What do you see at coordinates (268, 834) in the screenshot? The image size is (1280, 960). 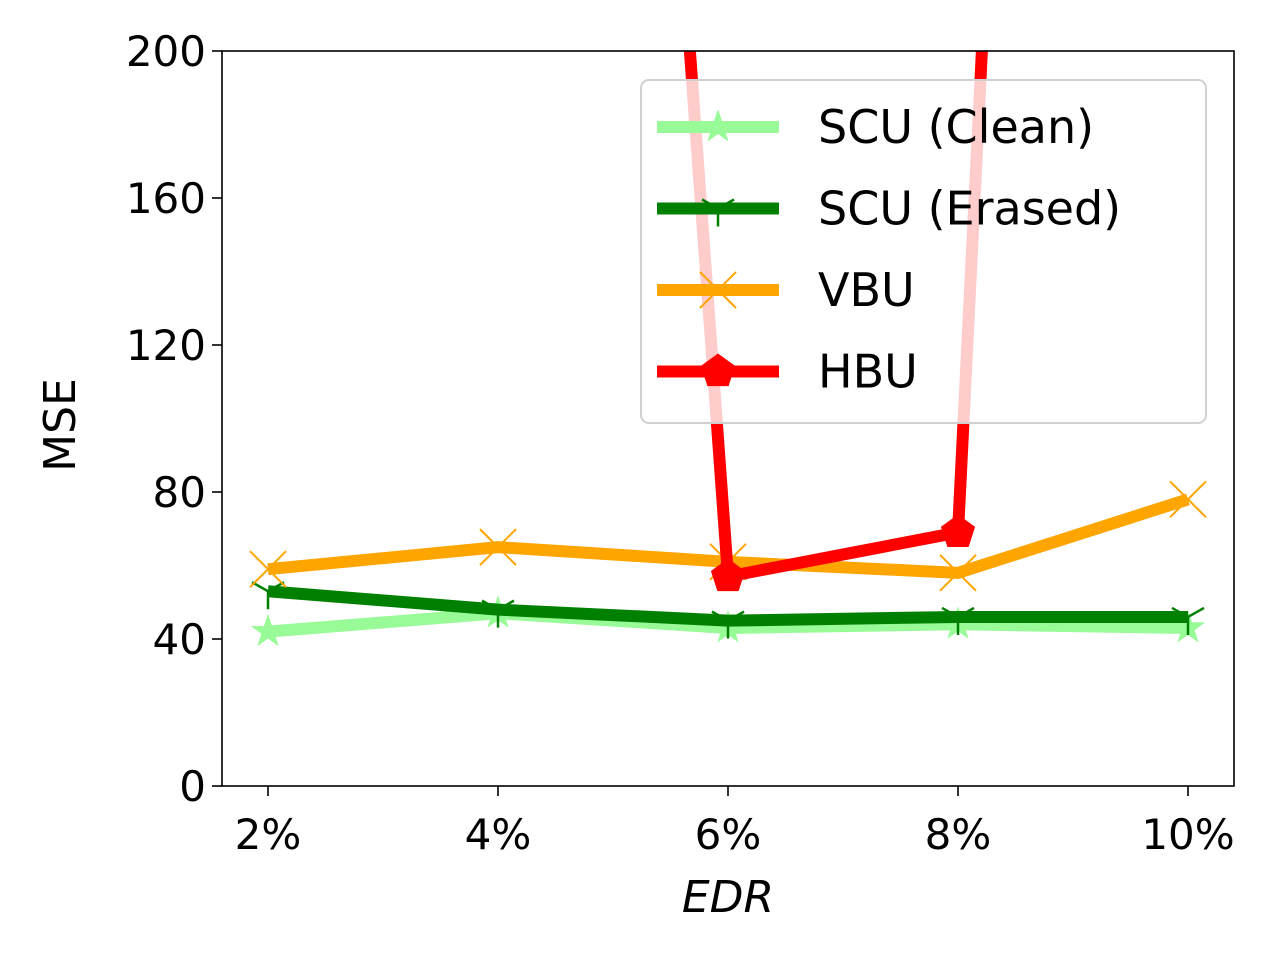 I see `x-tick-label: 2%` at bounding box center [268, 834].